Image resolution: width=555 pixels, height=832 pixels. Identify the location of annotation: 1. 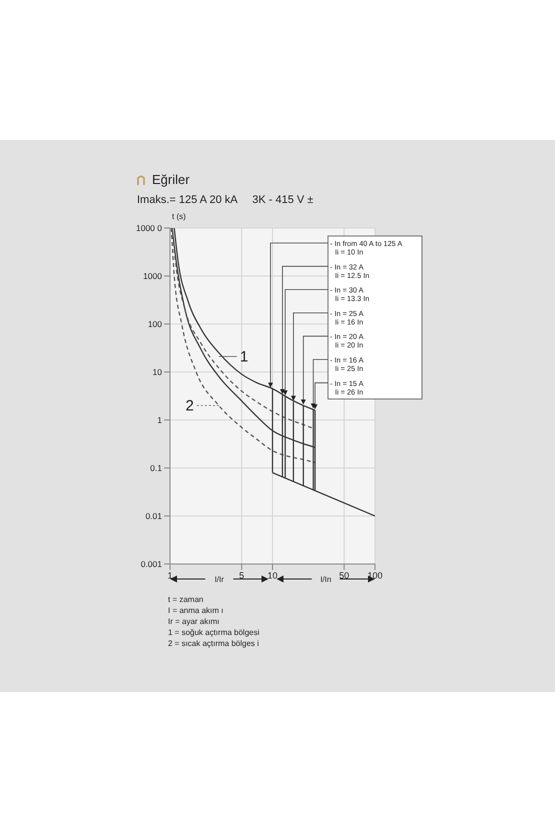
(244, 357).